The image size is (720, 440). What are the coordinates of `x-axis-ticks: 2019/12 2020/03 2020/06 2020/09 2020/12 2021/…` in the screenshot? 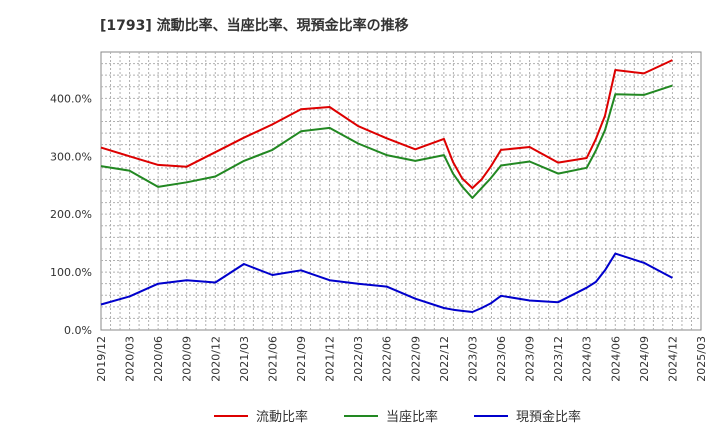 It's located at (401, 359).